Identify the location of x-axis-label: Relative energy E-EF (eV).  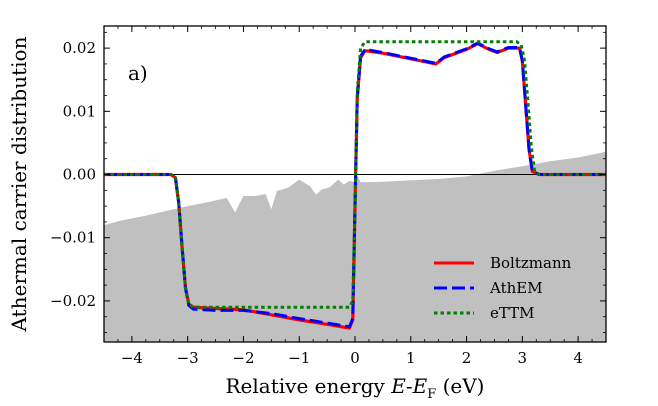
(355, 388).